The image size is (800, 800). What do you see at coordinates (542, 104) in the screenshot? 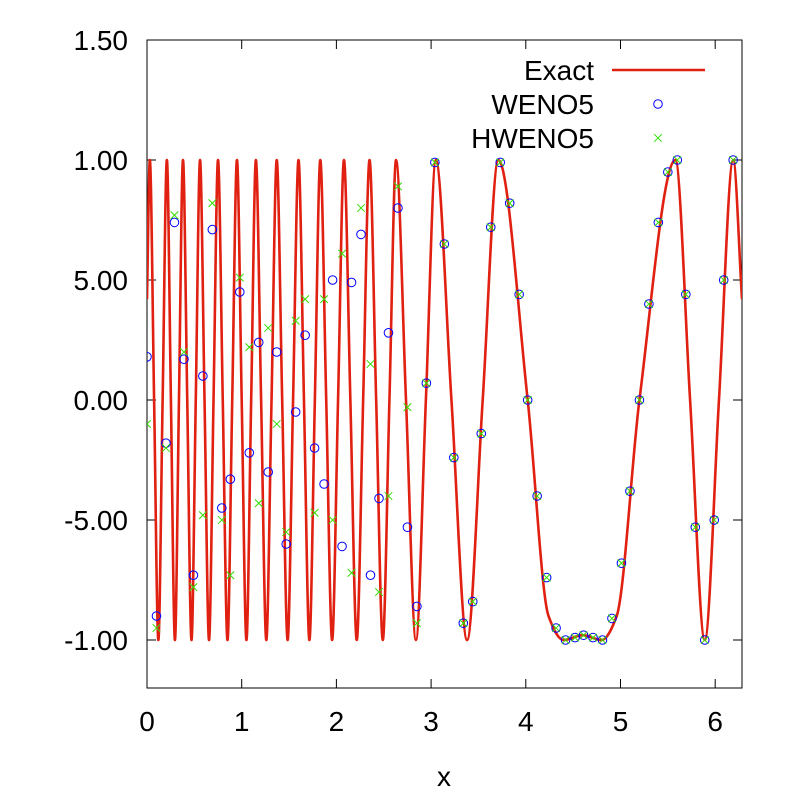
I see `legend-label: WENO5` at bounding box center [542, 104].